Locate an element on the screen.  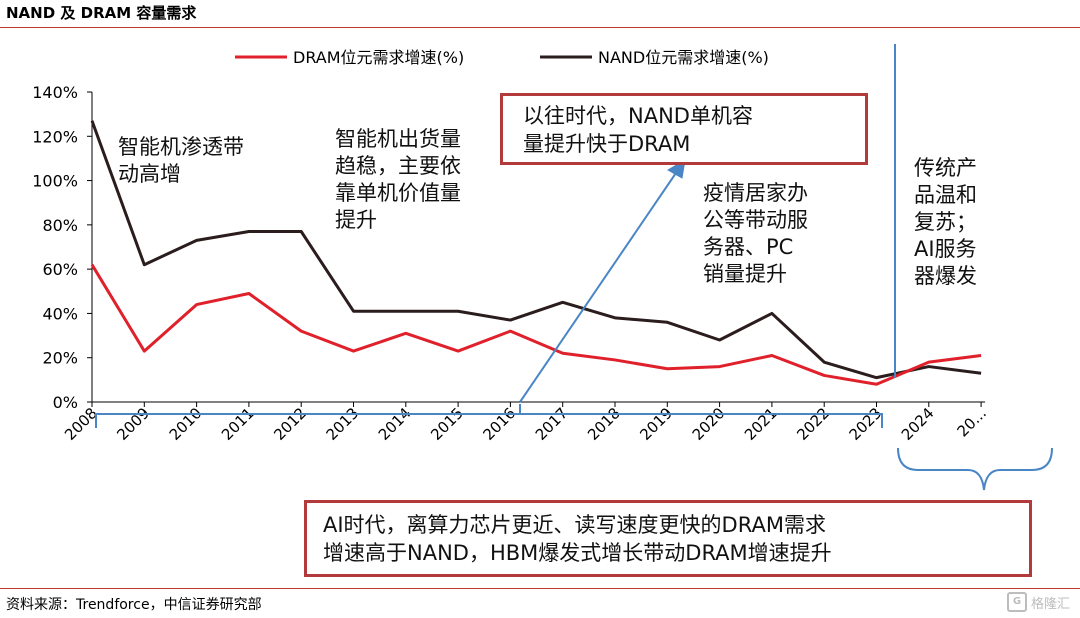
y-tick-label: 80% is located at coordinates (60, 225).